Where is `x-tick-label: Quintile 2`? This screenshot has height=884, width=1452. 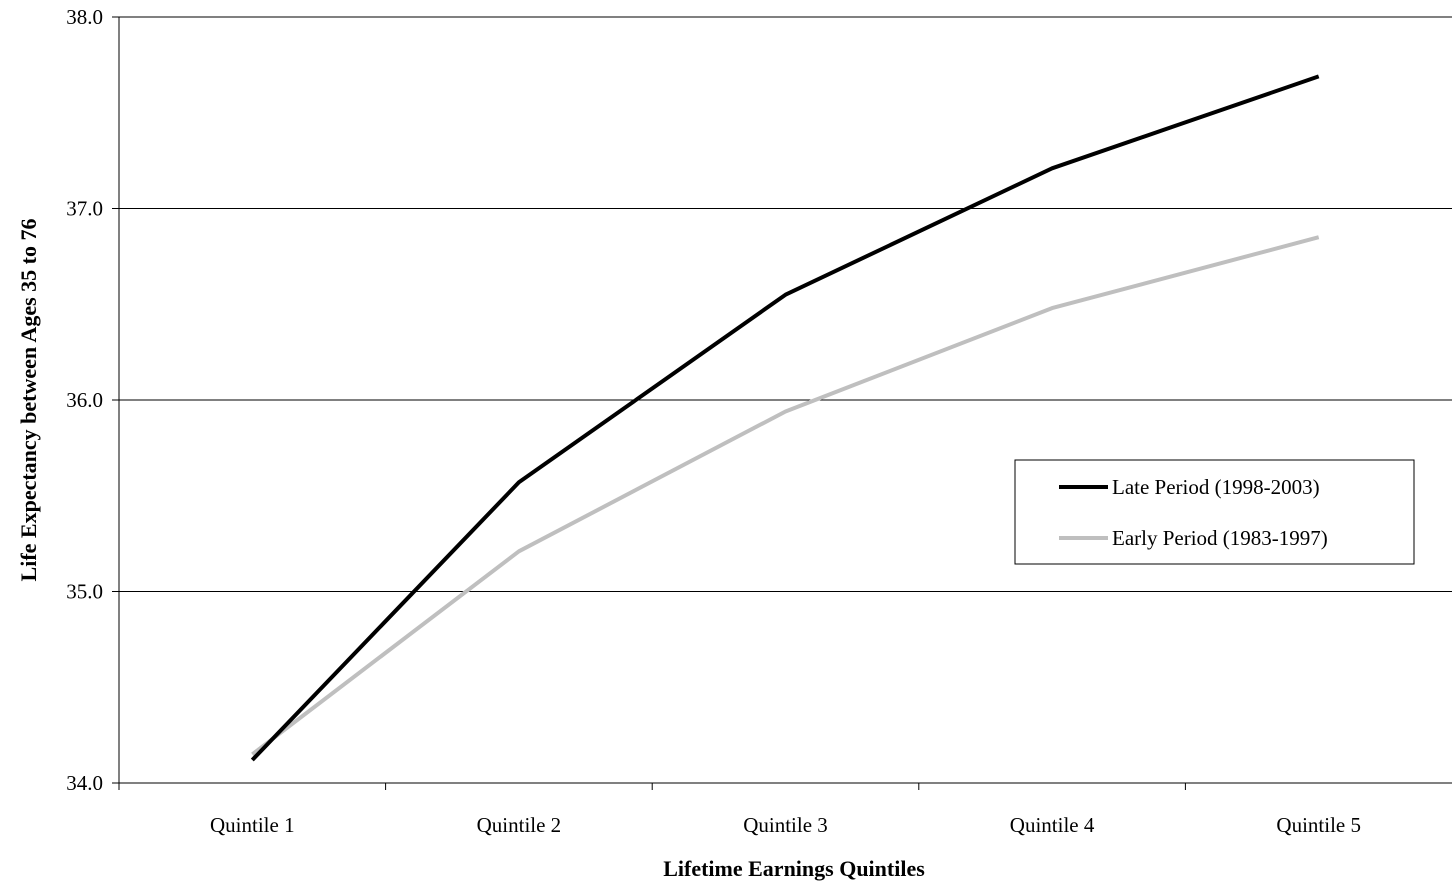 x-tick-label: Quintile 2 is located at coordinates (519, 825).